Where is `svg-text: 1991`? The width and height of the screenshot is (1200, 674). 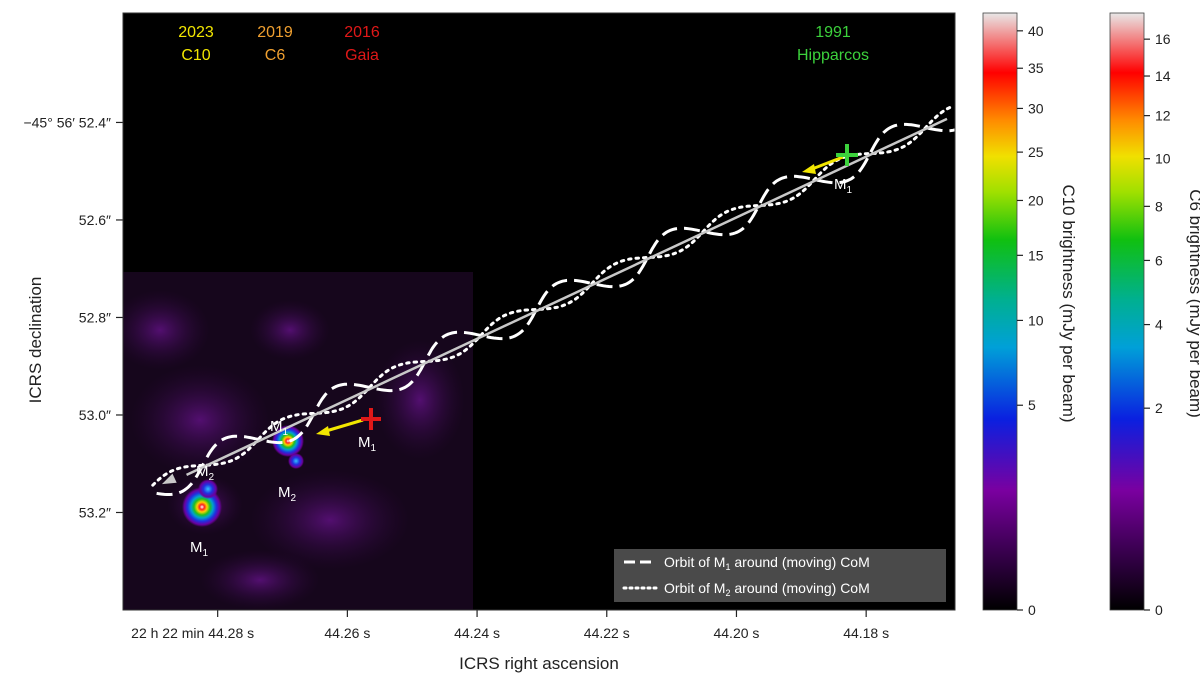
svg-text: 1991 is located at coordinates (833, 32).